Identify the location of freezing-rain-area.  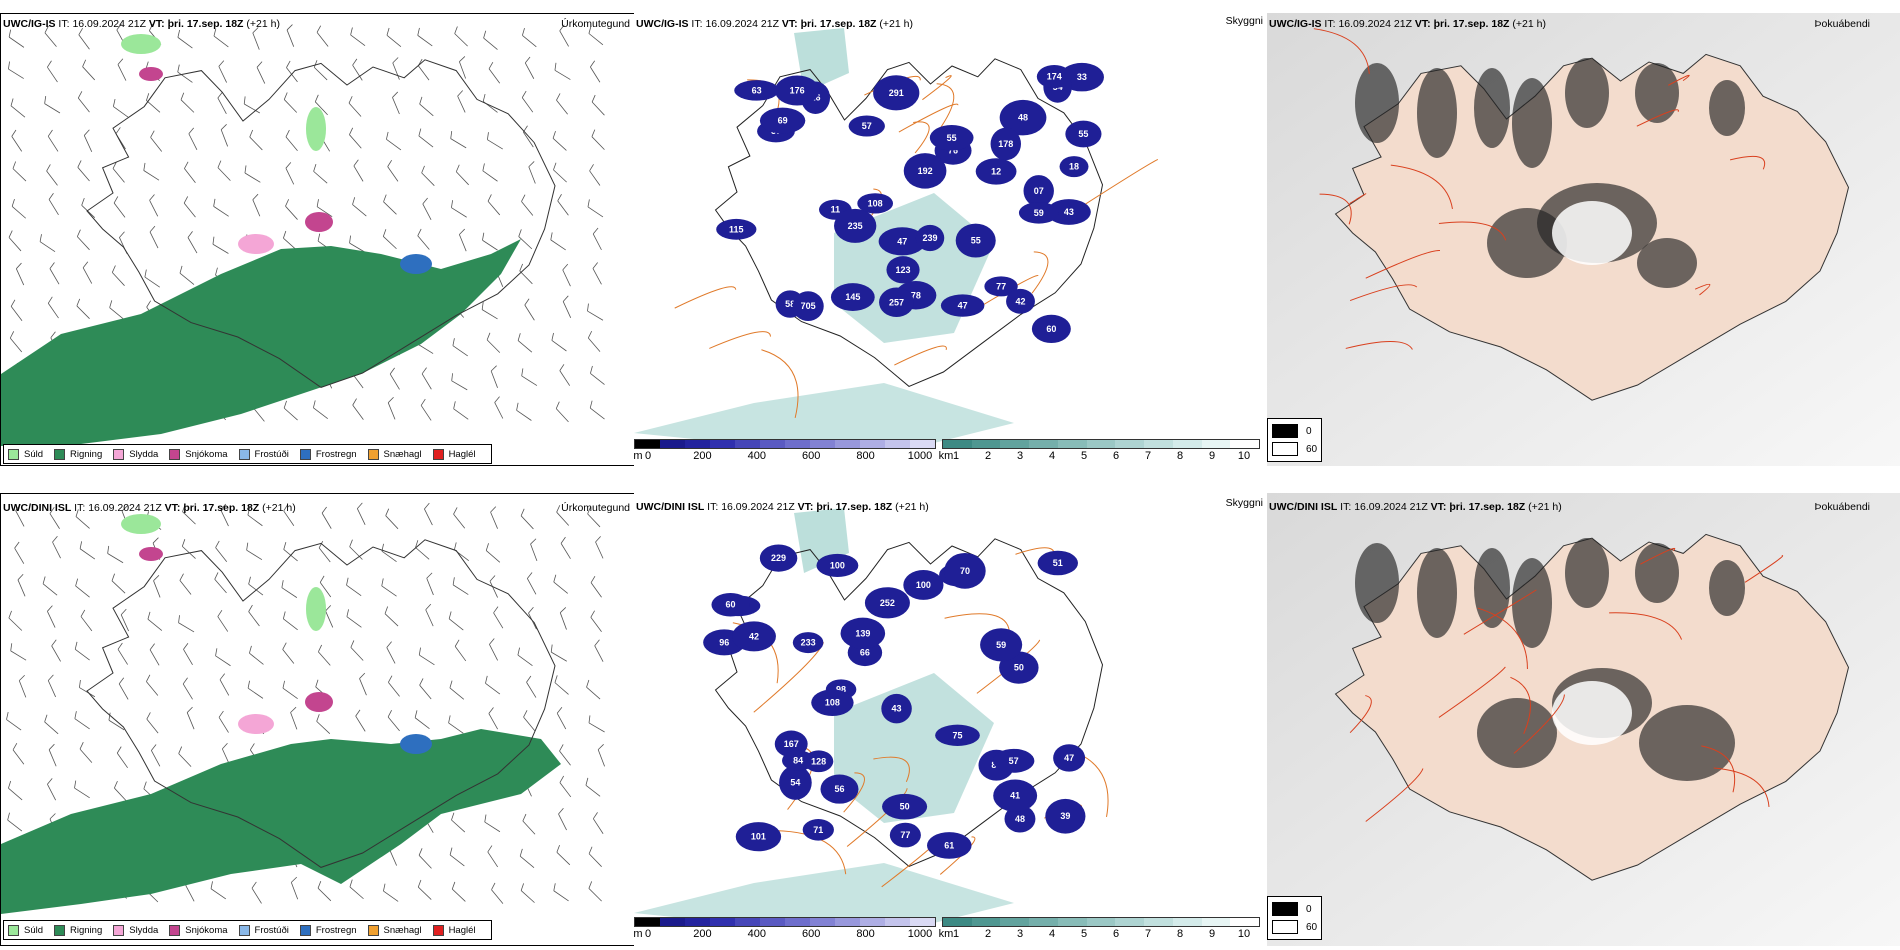
(416, 264).